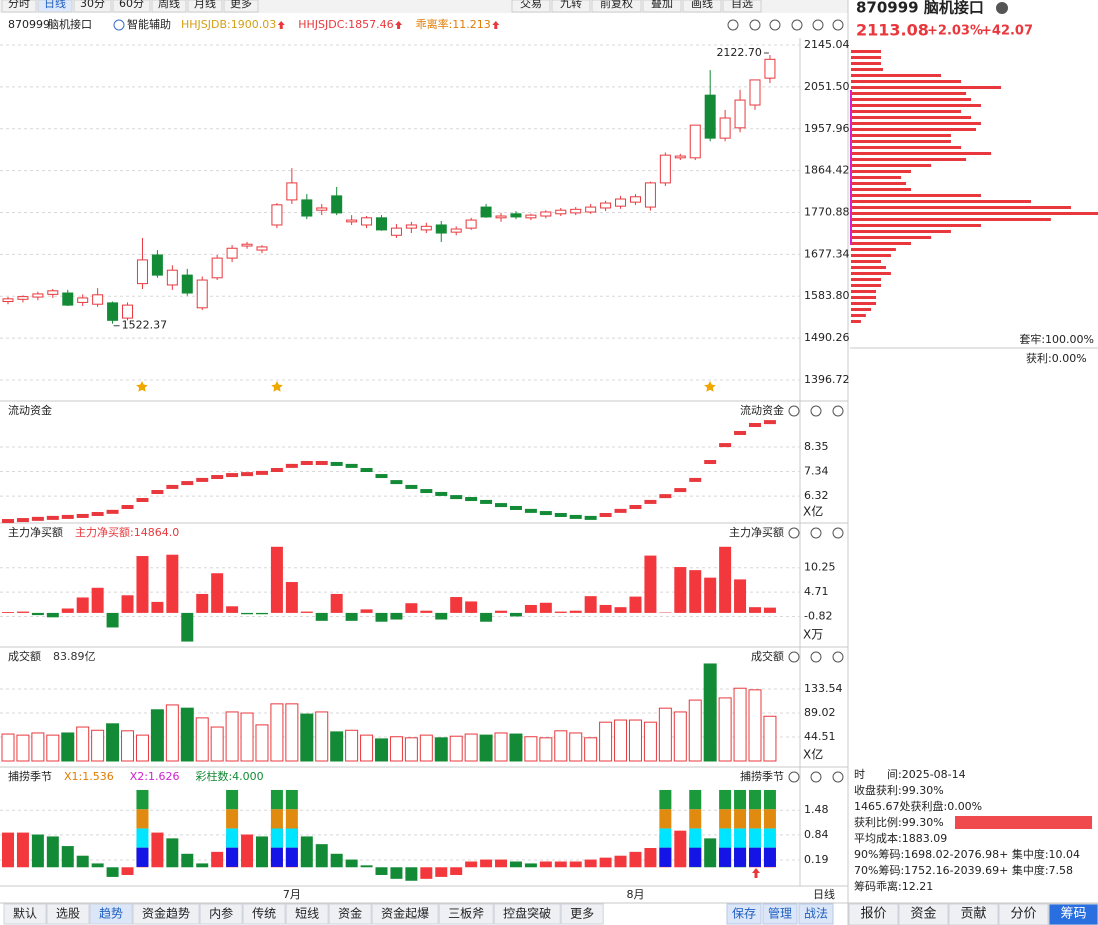 The width and height of the screenshot is (1098, 925). I want to click on side-tab-label: 贡献, so click(973, 914).